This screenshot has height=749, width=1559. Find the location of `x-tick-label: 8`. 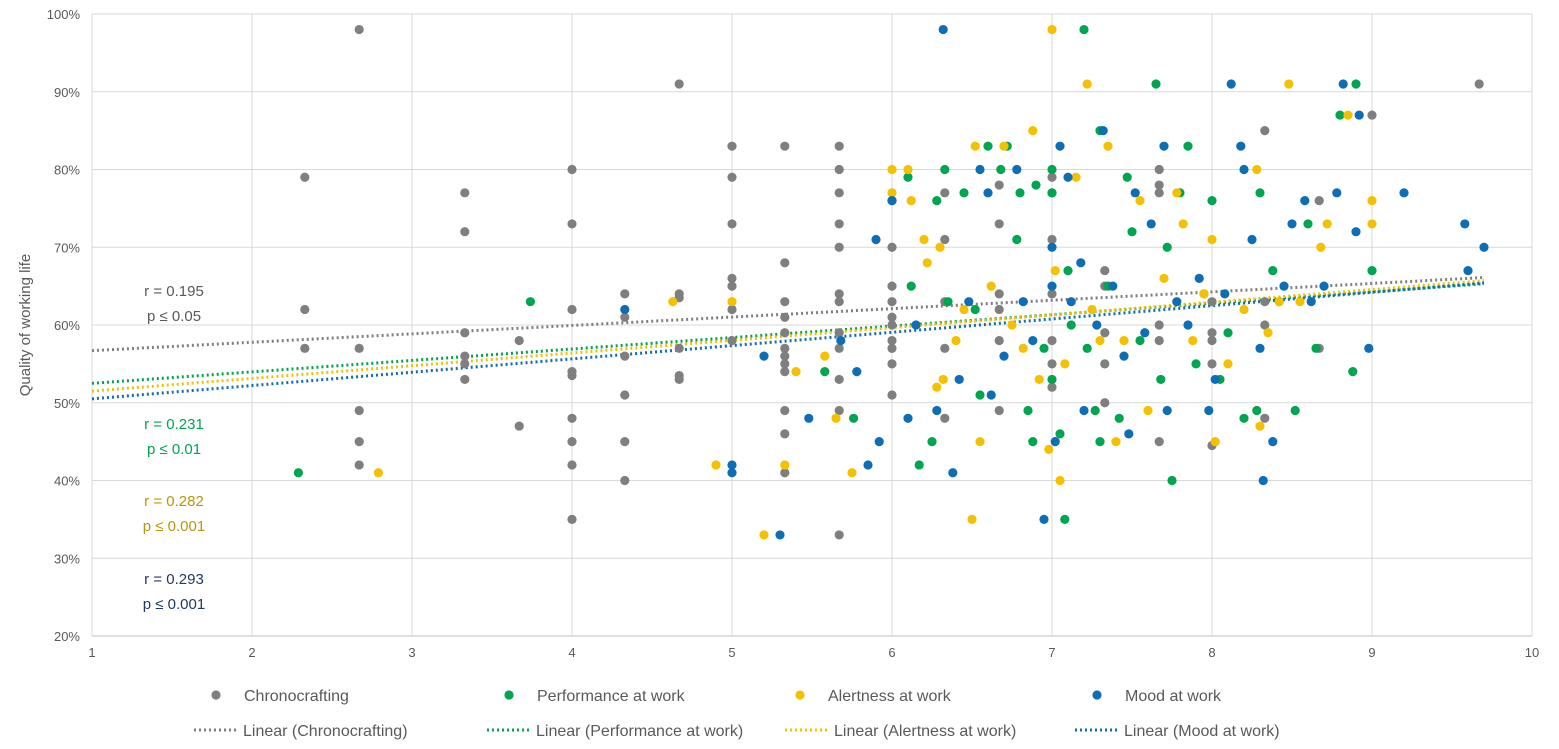

x-tick-label: 8 is located at coordinates (1211, 652).